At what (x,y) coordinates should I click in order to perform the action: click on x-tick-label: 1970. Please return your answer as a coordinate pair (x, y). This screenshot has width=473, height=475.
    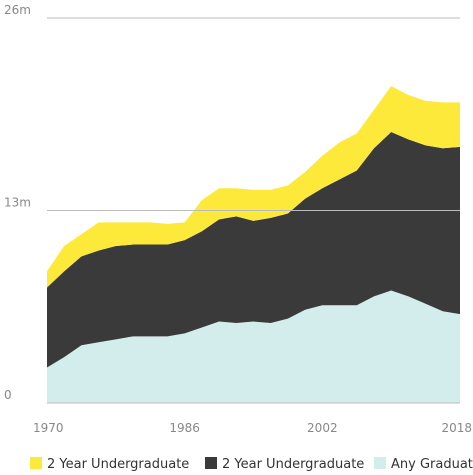
    Looking at the image, I should click on (48, 428).